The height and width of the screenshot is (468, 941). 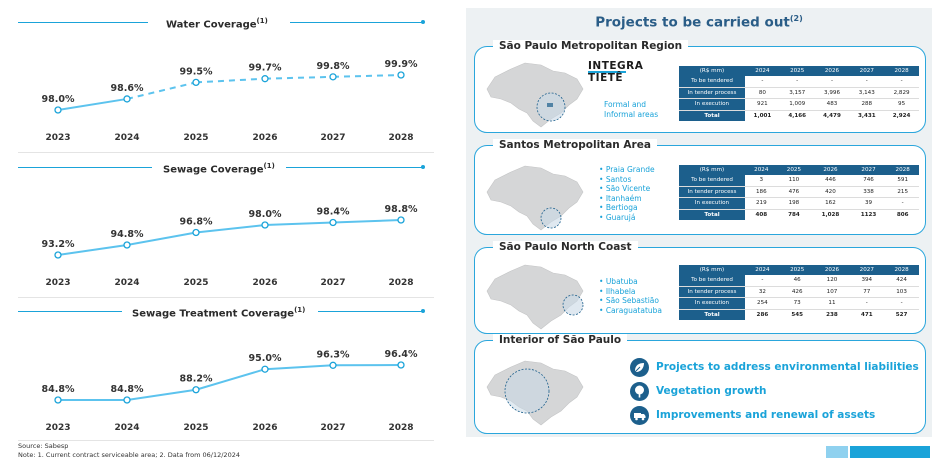 What do you see at coordinates (890, 452) in the screenshot?
I see `accent-bar` at bounding box center [890, 452].